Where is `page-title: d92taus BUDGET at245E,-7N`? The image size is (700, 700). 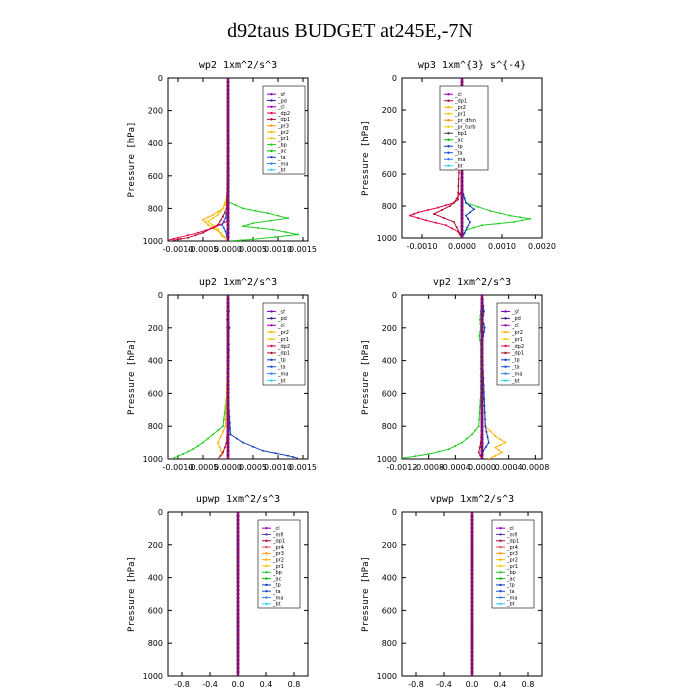
page-title: d92taus BUDGET at245E,-7N is located at coordinates (350, 31).